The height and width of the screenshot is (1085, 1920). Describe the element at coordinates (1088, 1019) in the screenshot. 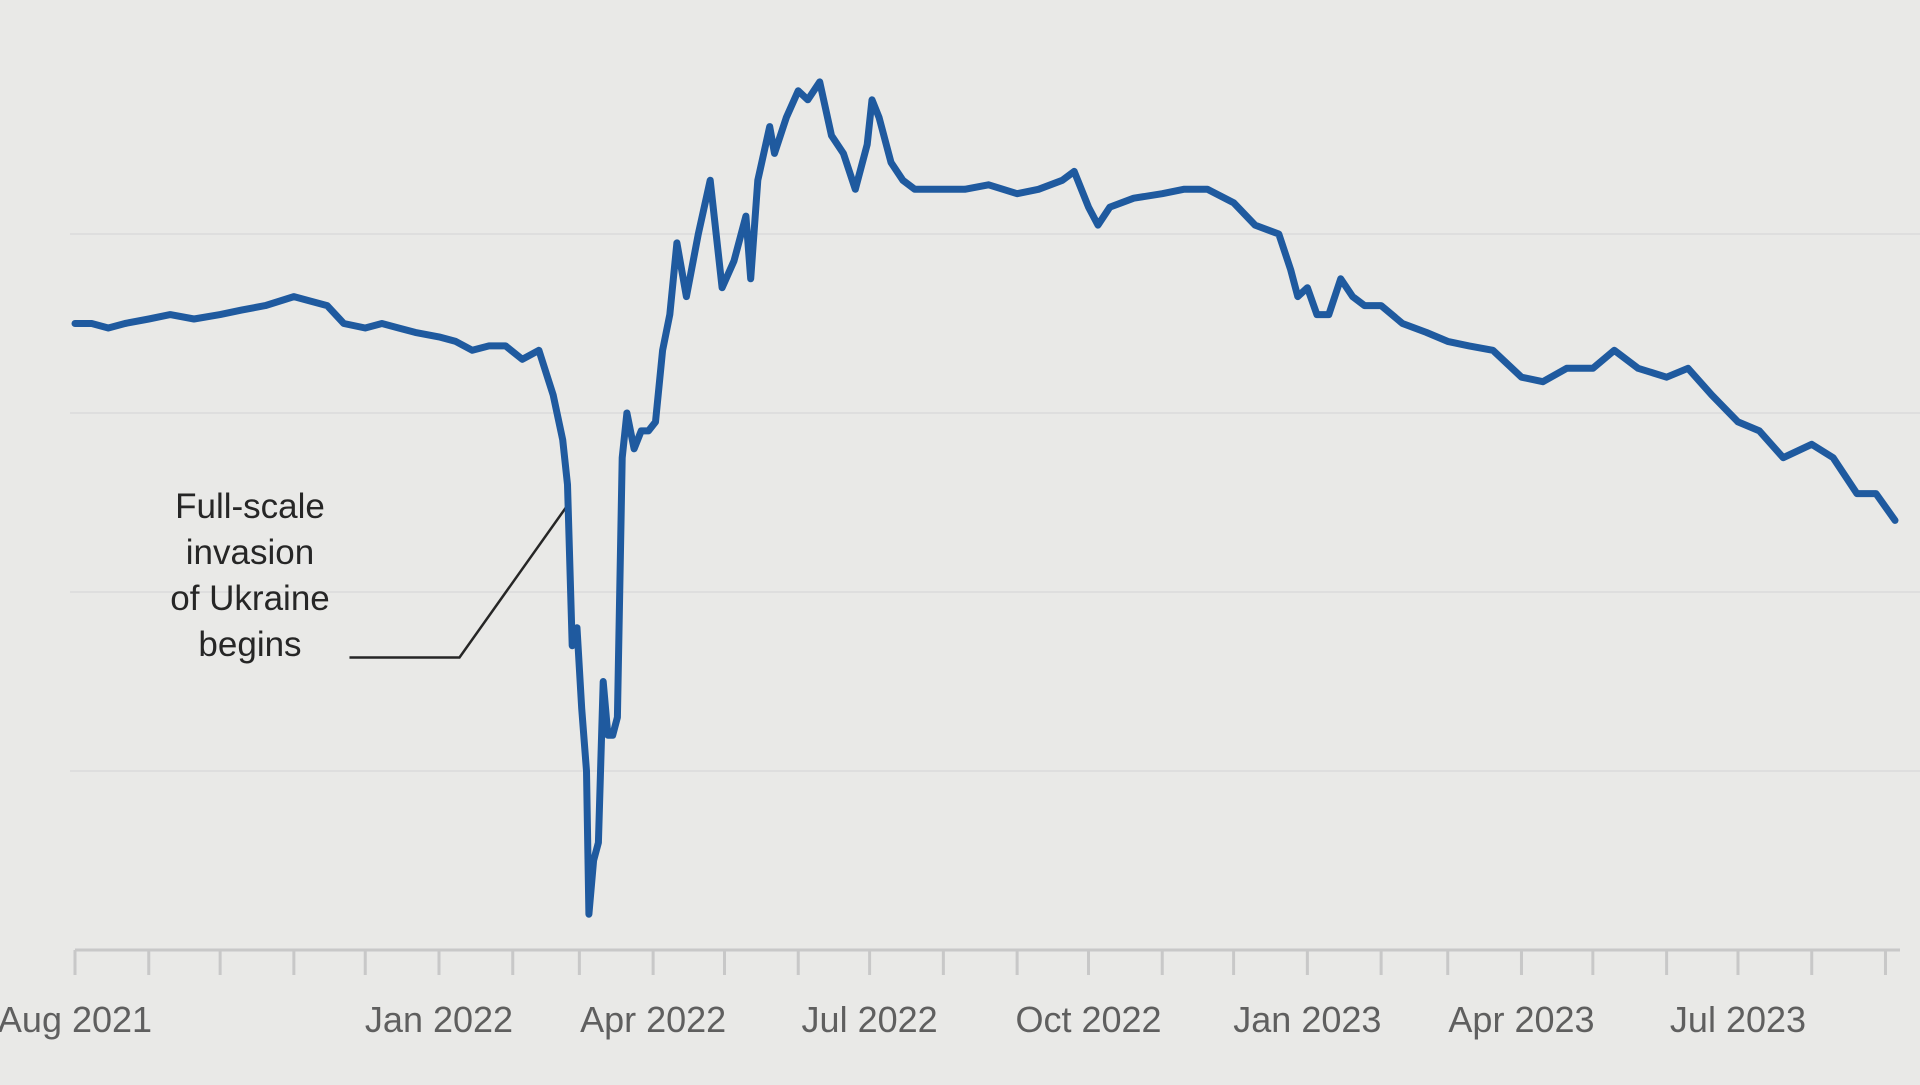

I see `x-tick-label: Oct 2022` at that location.